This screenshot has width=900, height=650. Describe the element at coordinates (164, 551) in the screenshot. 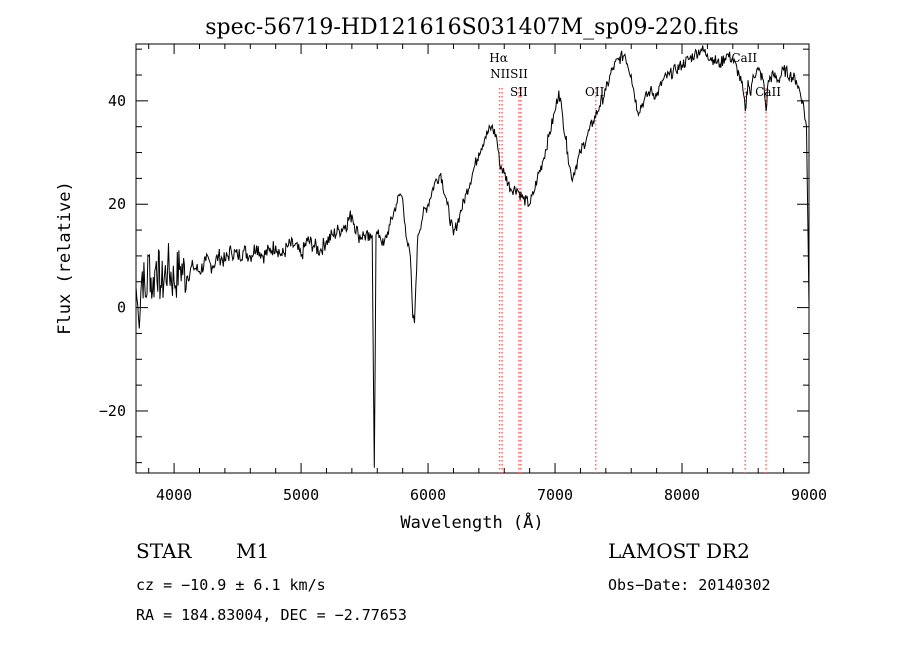

I see `object-class: STAR` at that location.